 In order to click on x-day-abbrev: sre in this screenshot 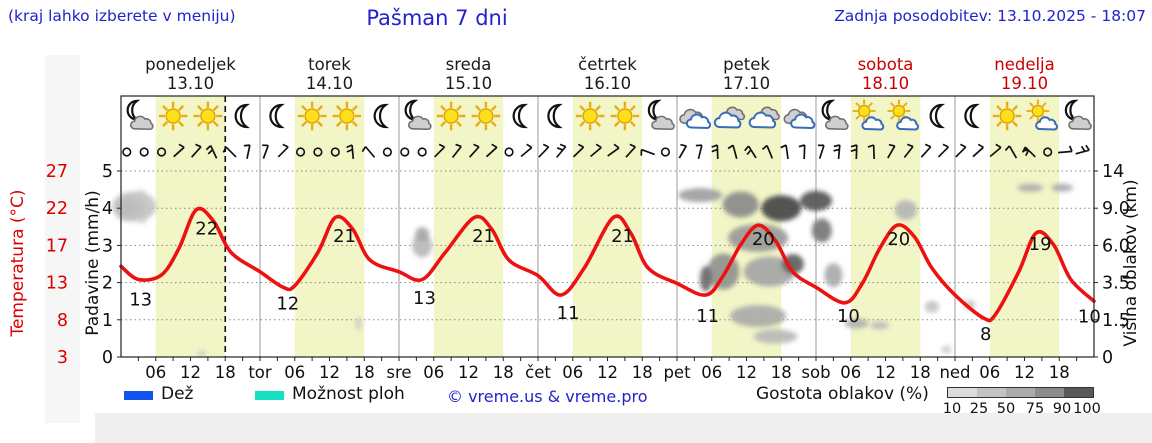, I will do `click(398, 372)`.